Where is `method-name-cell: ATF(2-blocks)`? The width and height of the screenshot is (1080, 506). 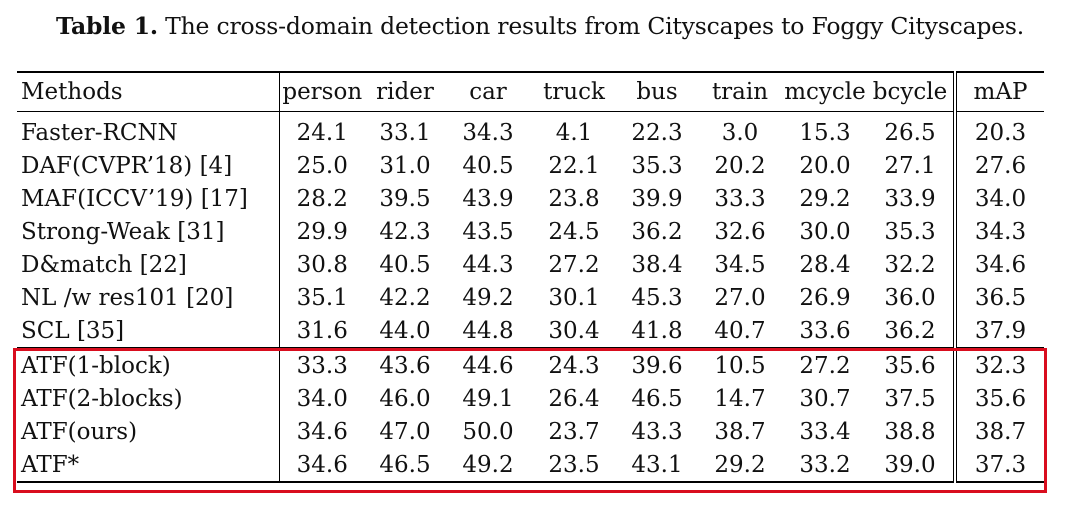 method-name-cell: ATF(2-blocks) is located at coordinates (102, 398).